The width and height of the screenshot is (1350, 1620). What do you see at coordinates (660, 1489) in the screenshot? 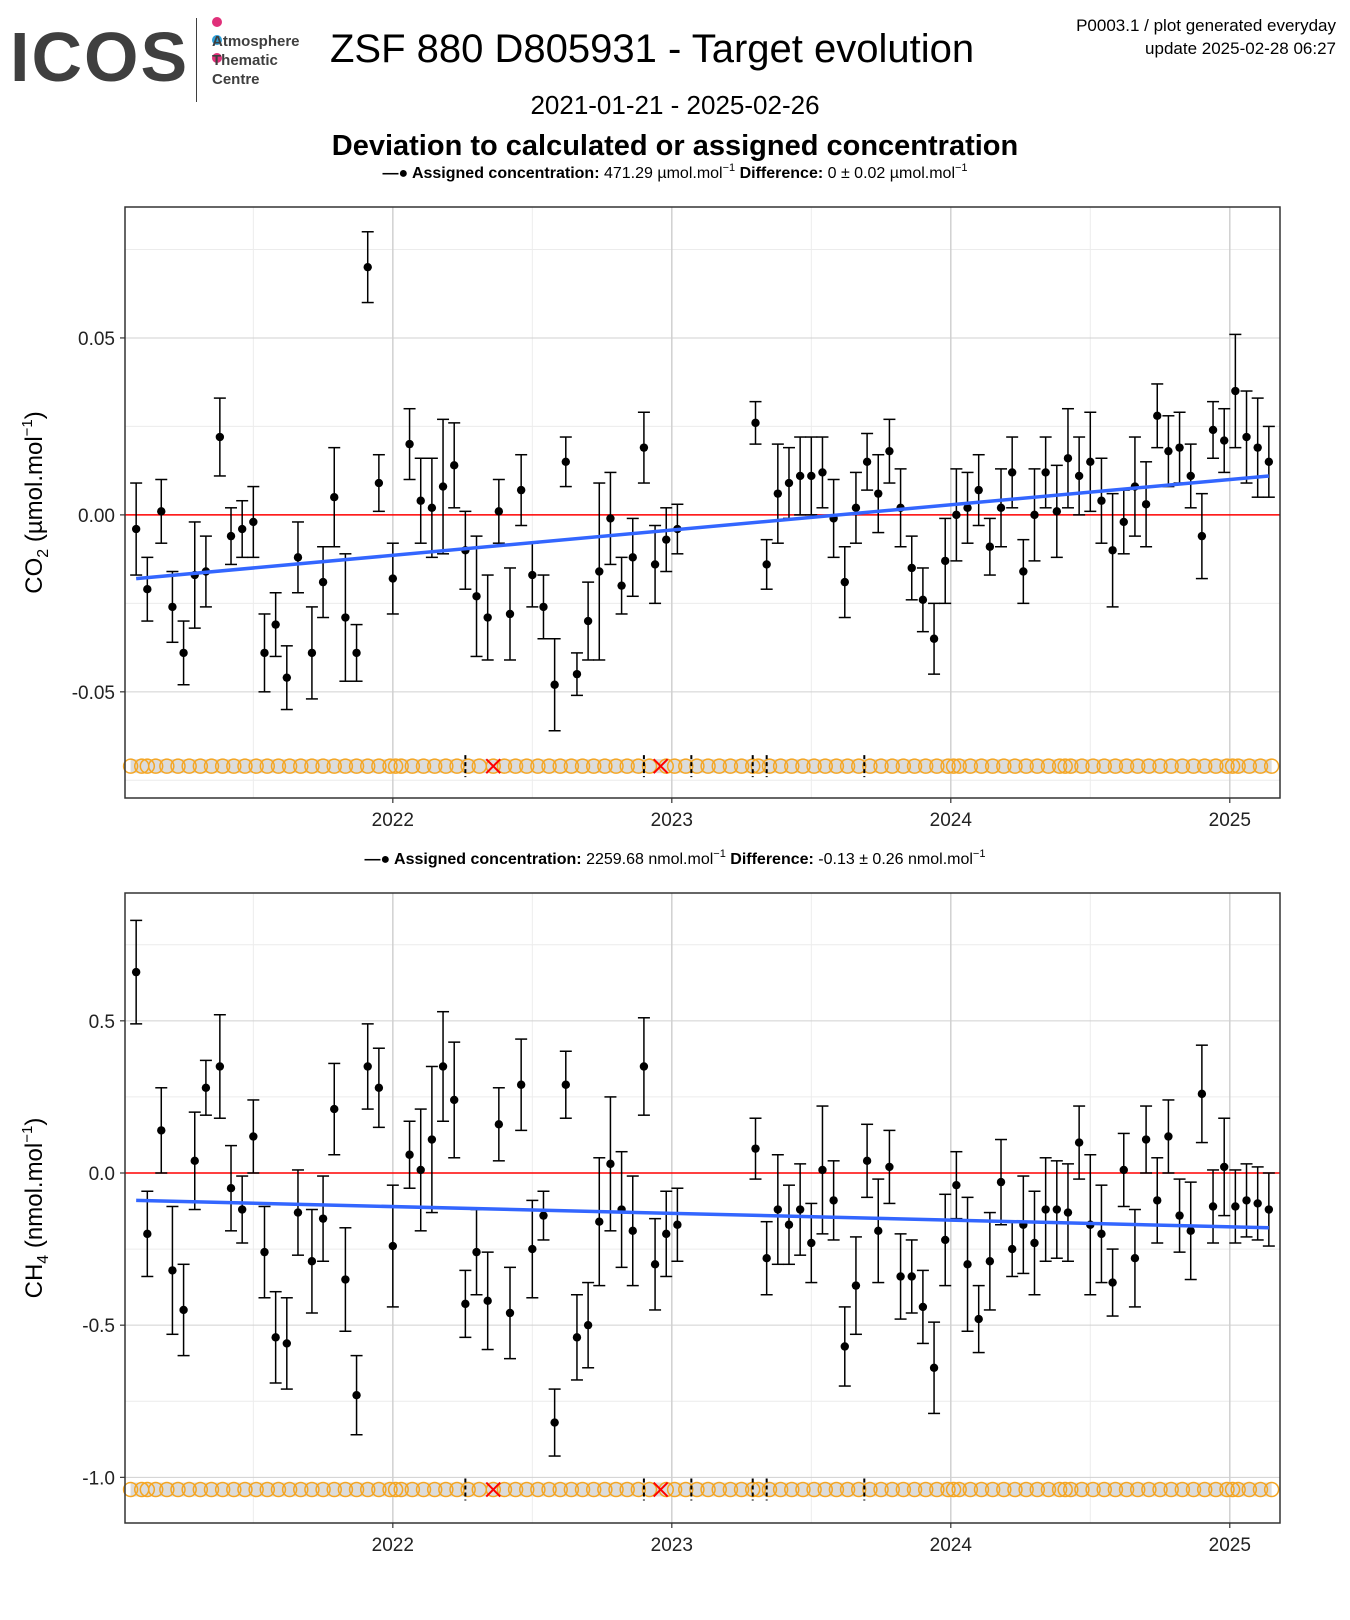
I see `rejected-mark` at bounding box center [660, 1489].